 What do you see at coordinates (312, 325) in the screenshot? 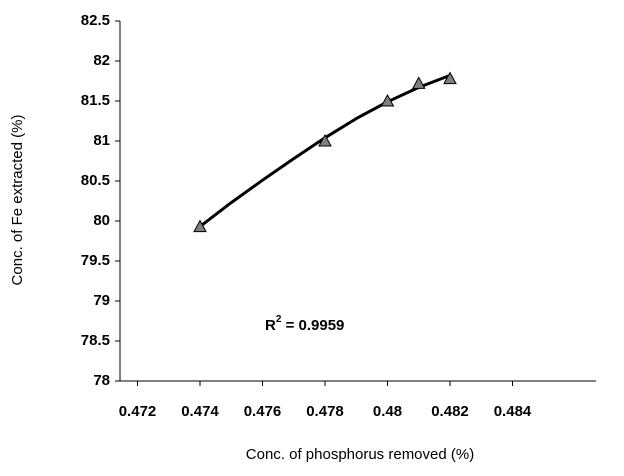
I see `annotation-rest: = 0.9959` at bounding box center [312, 325].